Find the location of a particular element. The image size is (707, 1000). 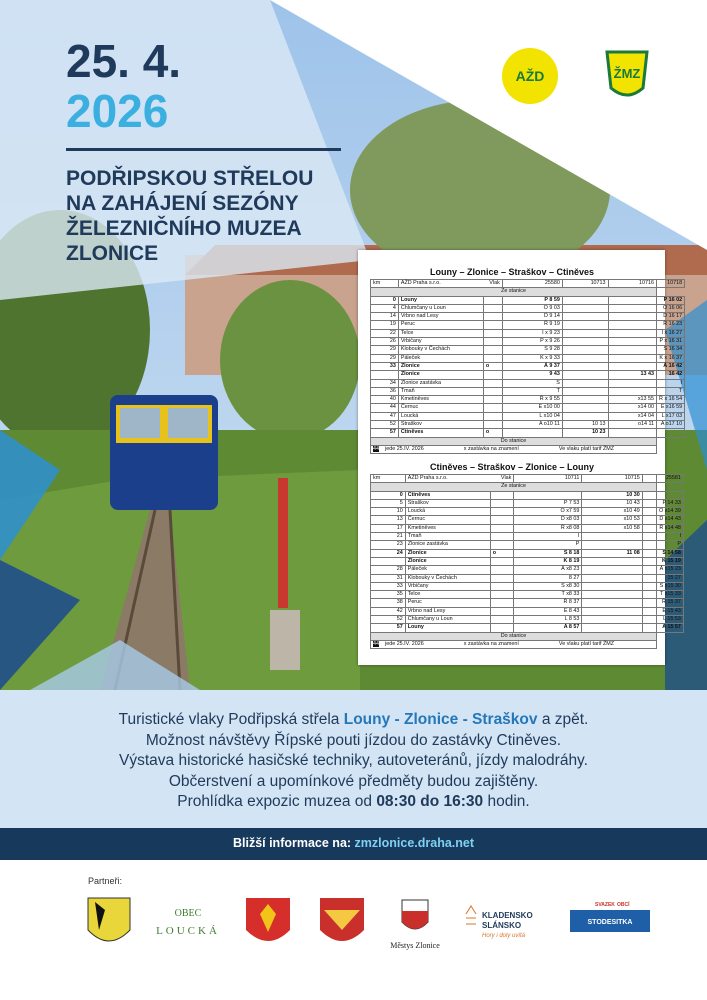

timetable-row: 29 Páleček K x 9 33 K x 16 37 is located at coordinates (528, 358).